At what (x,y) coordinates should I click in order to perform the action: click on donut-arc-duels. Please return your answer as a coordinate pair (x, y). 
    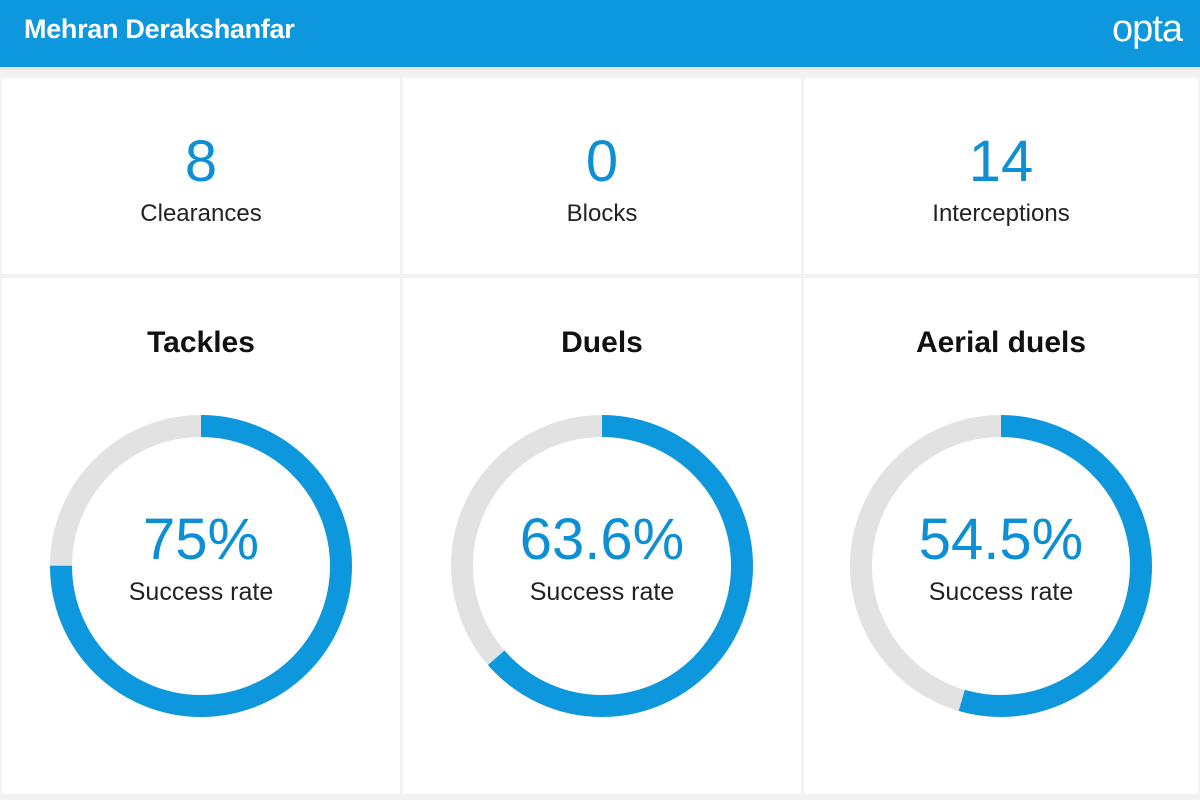
    Looking at the image, I should click on (602, 566).